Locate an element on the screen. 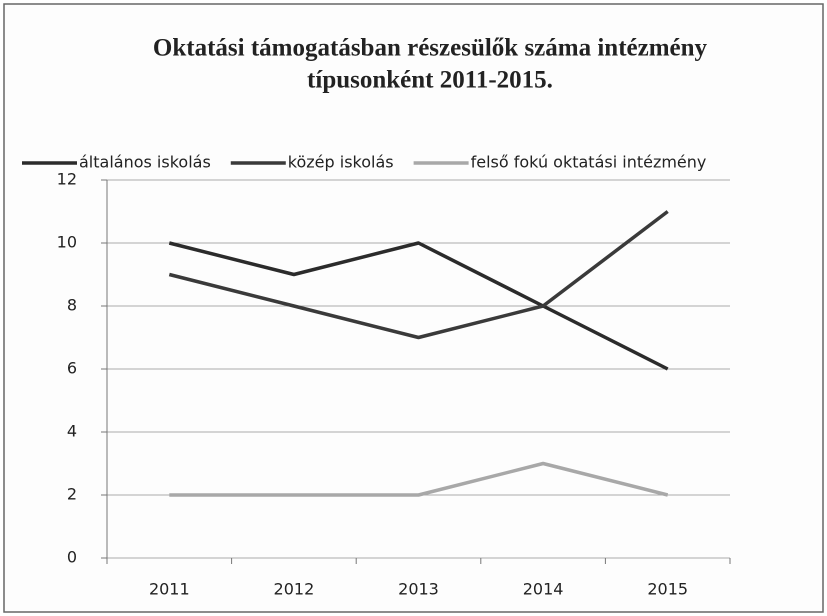 This screenshot has width=827, height=616. x-tick-label: 2013 is located at coordinates (418, 589).